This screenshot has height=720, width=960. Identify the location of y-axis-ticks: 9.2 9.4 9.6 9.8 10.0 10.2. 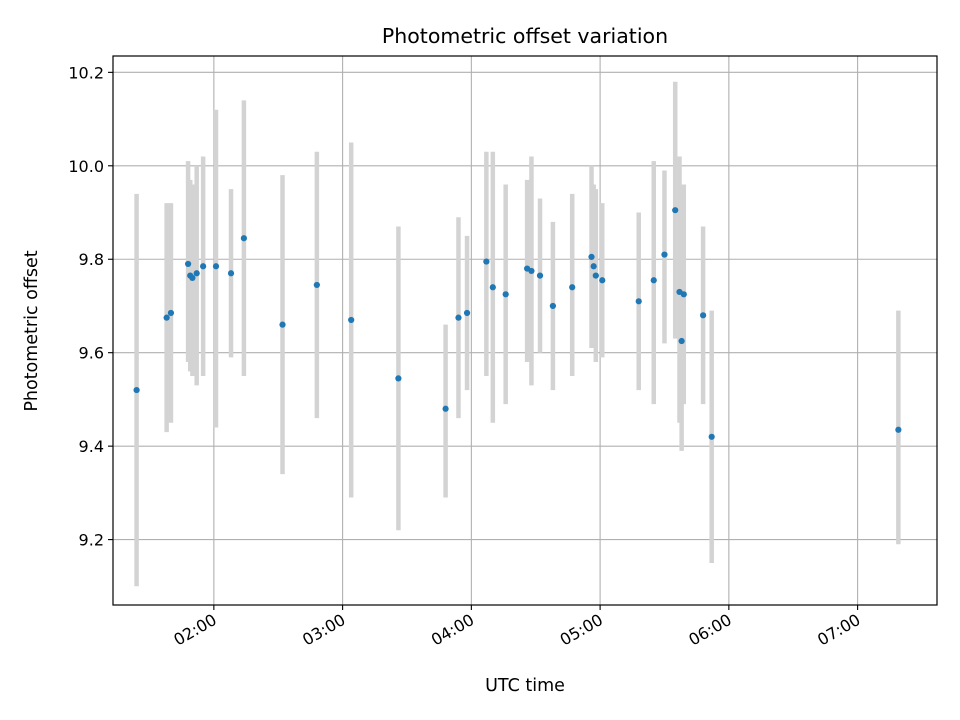
(90, 306).